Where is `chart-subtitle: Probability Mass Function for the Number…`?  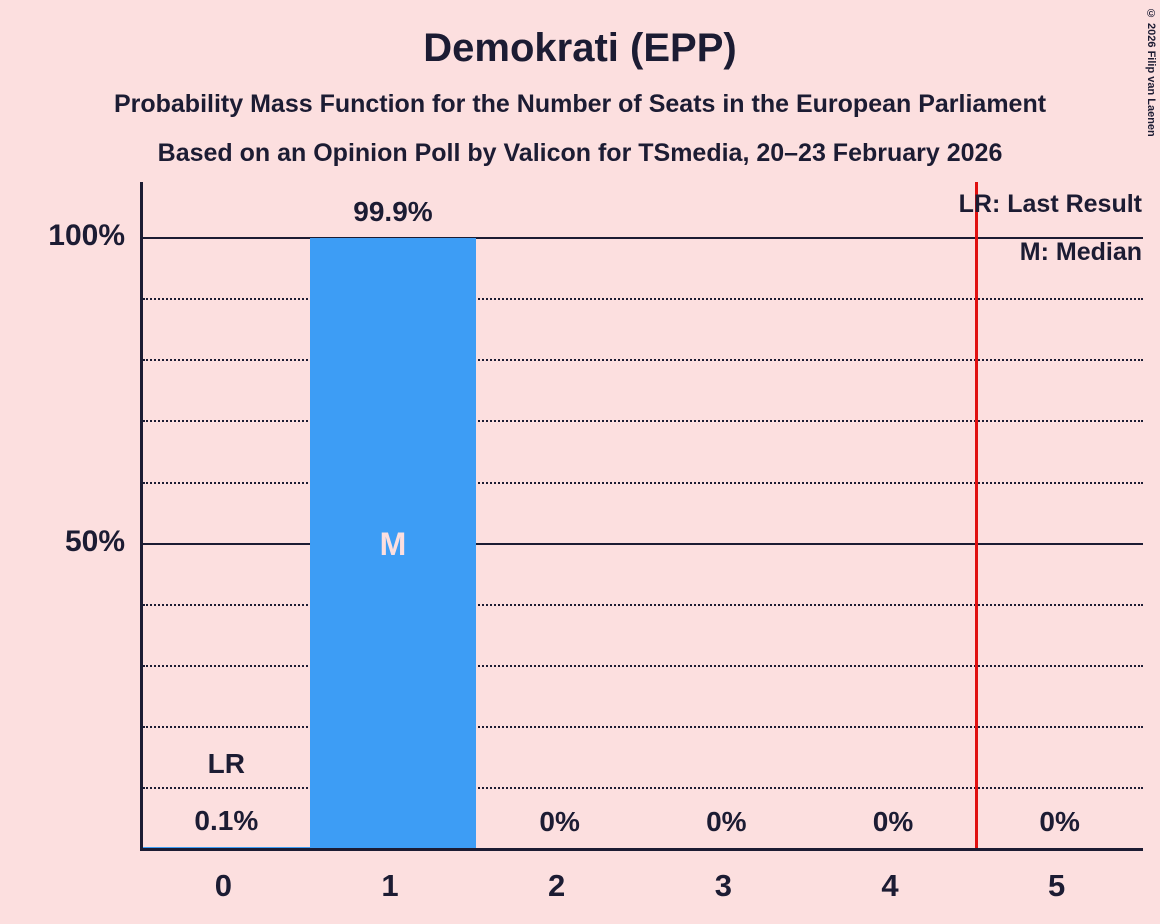
chart-subtitle: Probability Mass Function for the Number… is located at coordinates (580, 104).